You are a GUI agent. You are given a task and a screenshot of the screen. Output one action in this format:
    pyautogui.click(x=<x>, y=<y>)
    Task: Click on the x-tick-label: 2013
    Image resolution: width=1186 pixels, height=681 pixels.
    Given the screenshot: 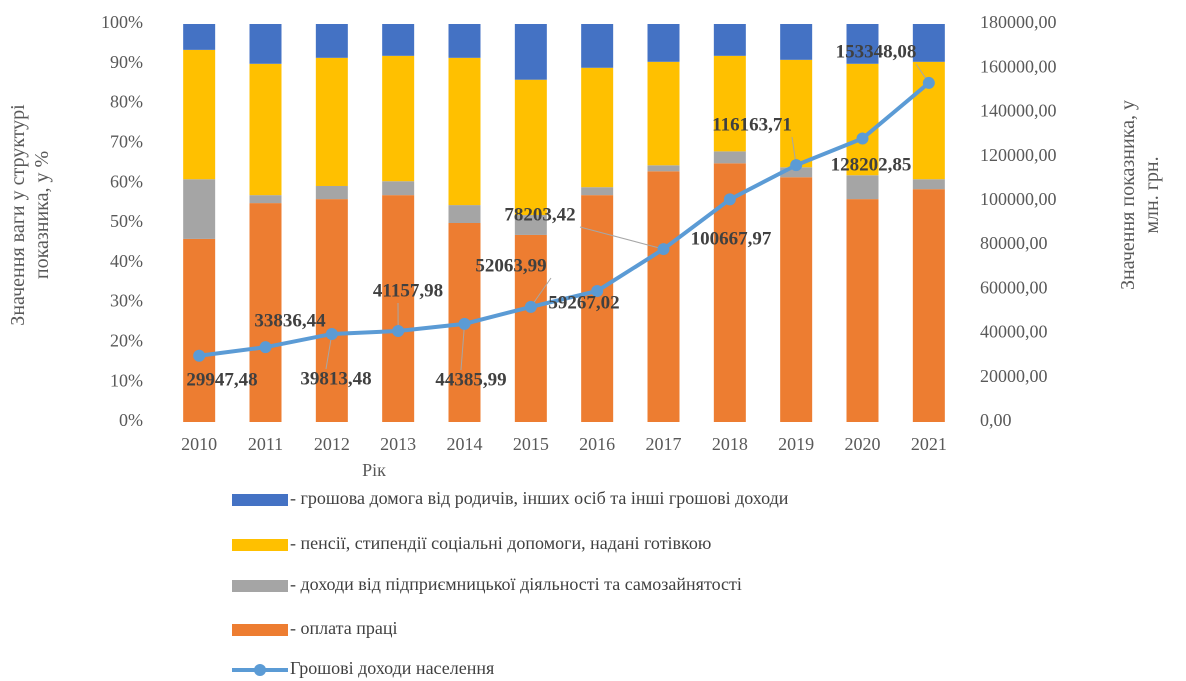 What is the action you would take?
    pyautogui.click(x=398, y=444)
    